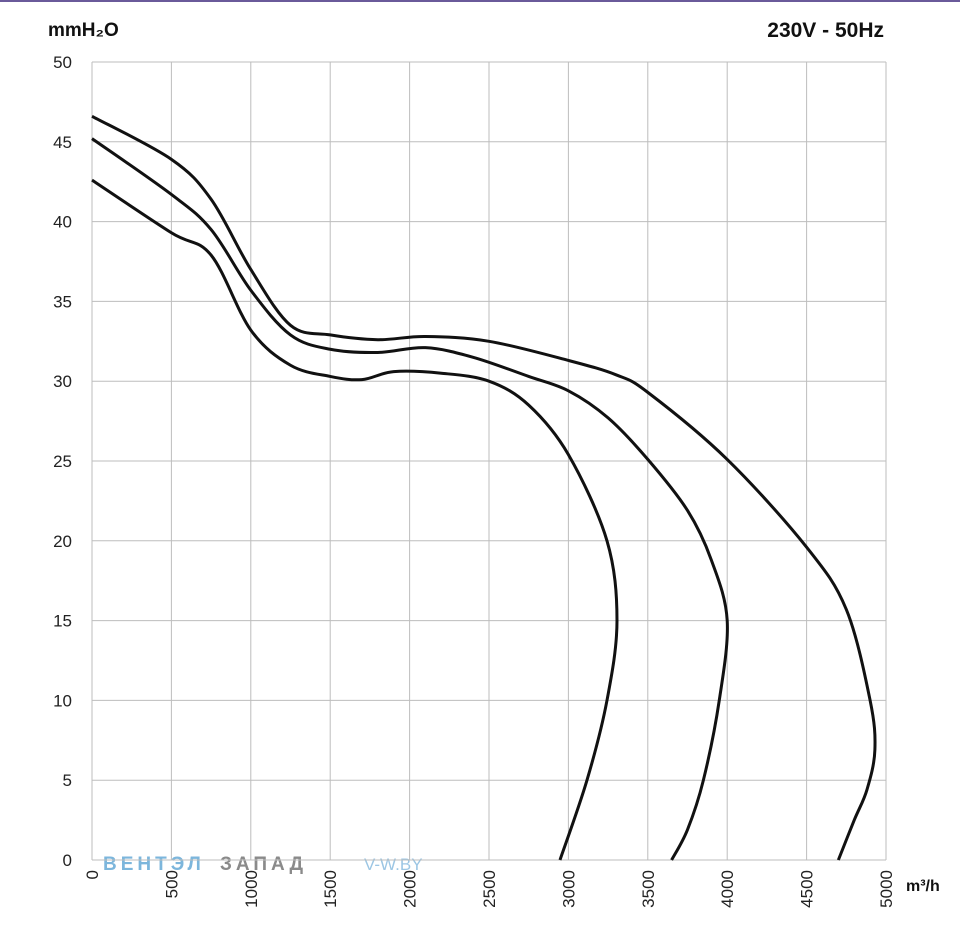 The image size is (960, 941). Describe the element at coordinates (62, 461) in the screenshot. I see `y-tick-label: 25` at that location.